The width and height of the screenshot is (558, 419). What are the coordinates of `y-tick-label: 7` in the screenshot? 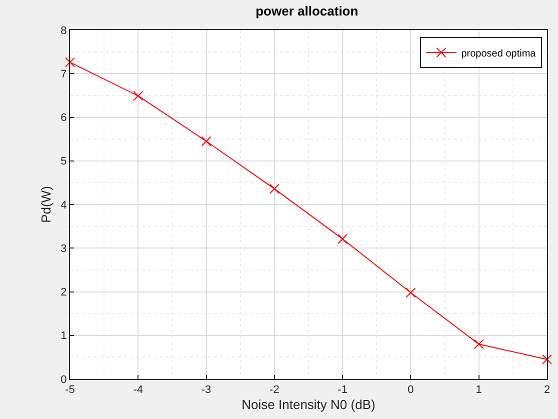 It's located at (63, 74).